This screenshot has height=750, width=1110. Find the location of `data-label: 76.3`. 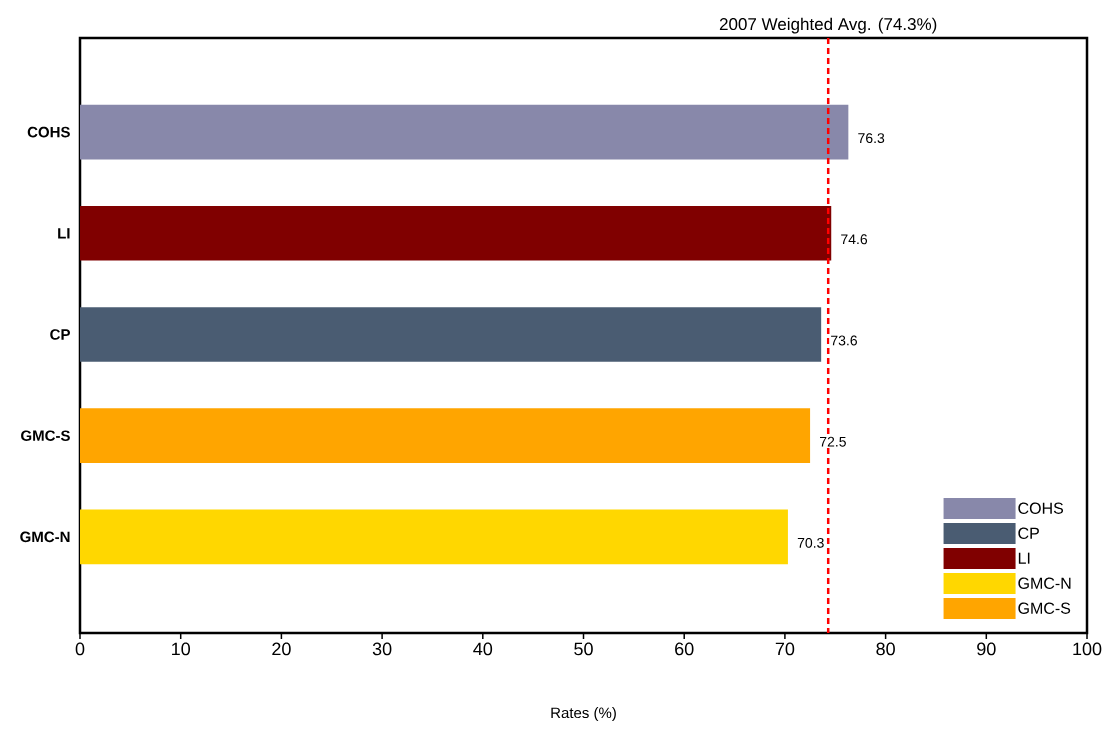

data-label: 76.3 is located at coordinates (871, 138).